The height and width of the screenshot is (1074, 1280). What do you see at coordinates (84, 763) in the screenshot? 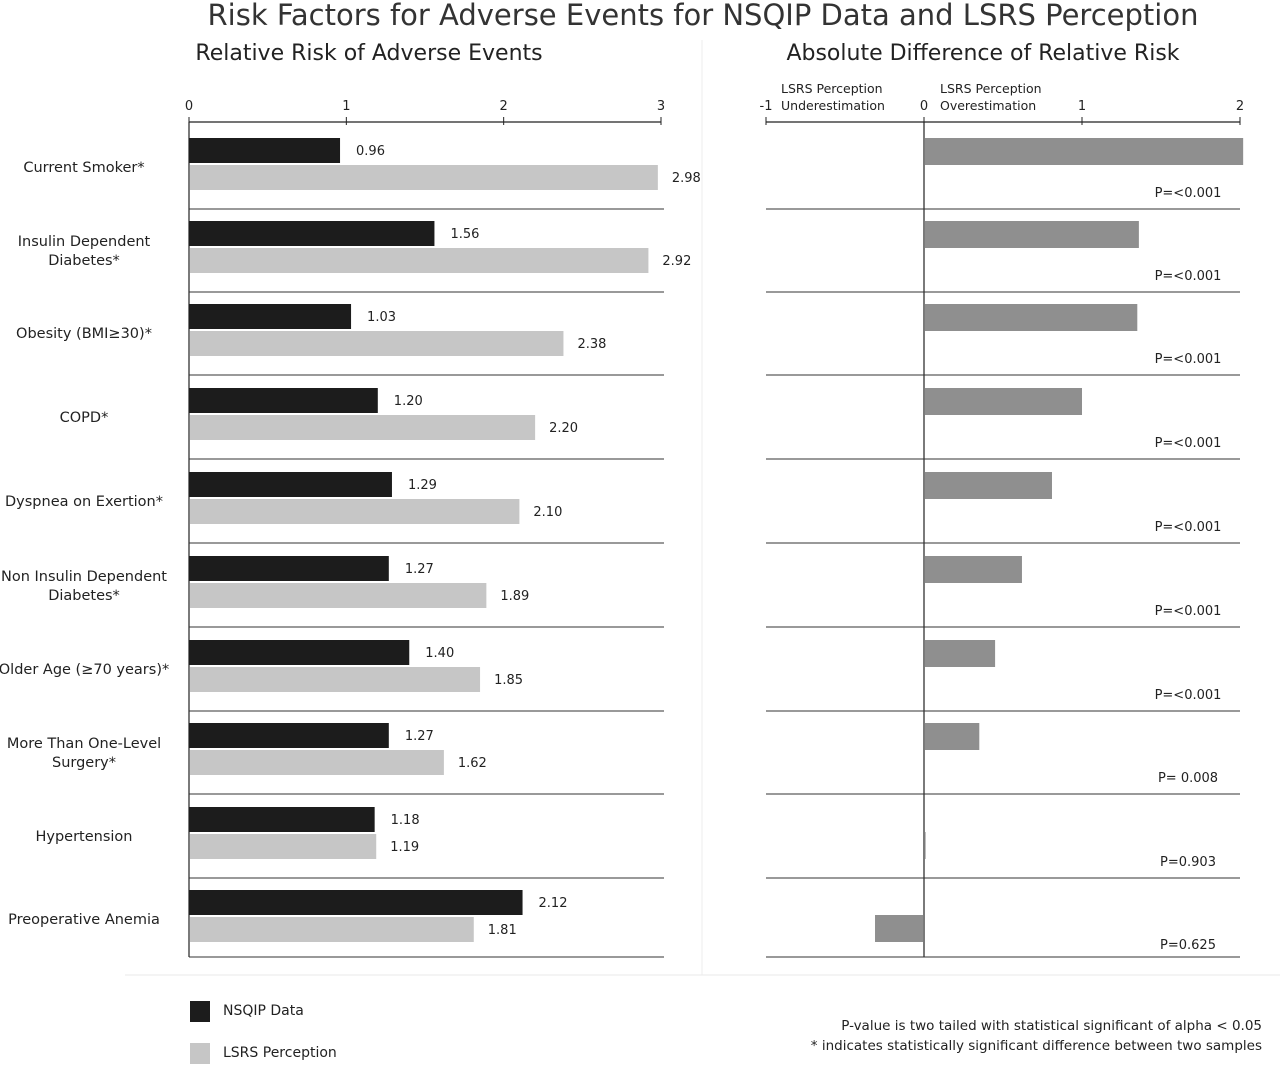
I see `category-label: Surgery*` at bounding box center [84, 763].